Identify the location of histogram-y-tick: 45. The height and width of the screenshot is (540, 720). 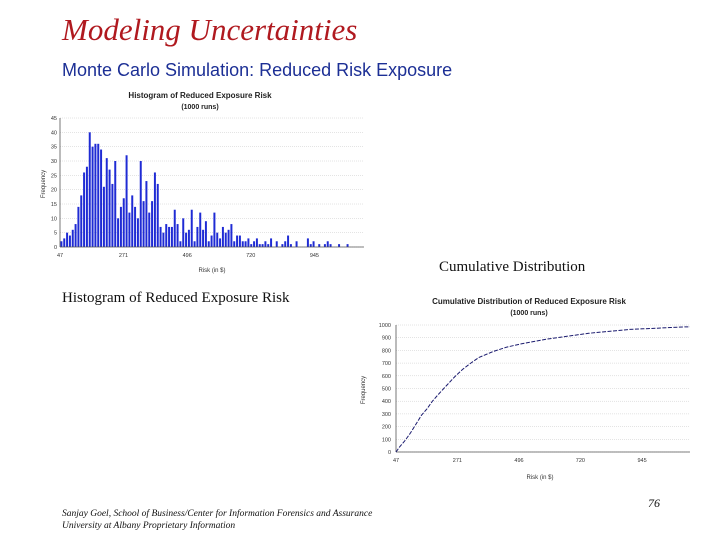
(54, 119).